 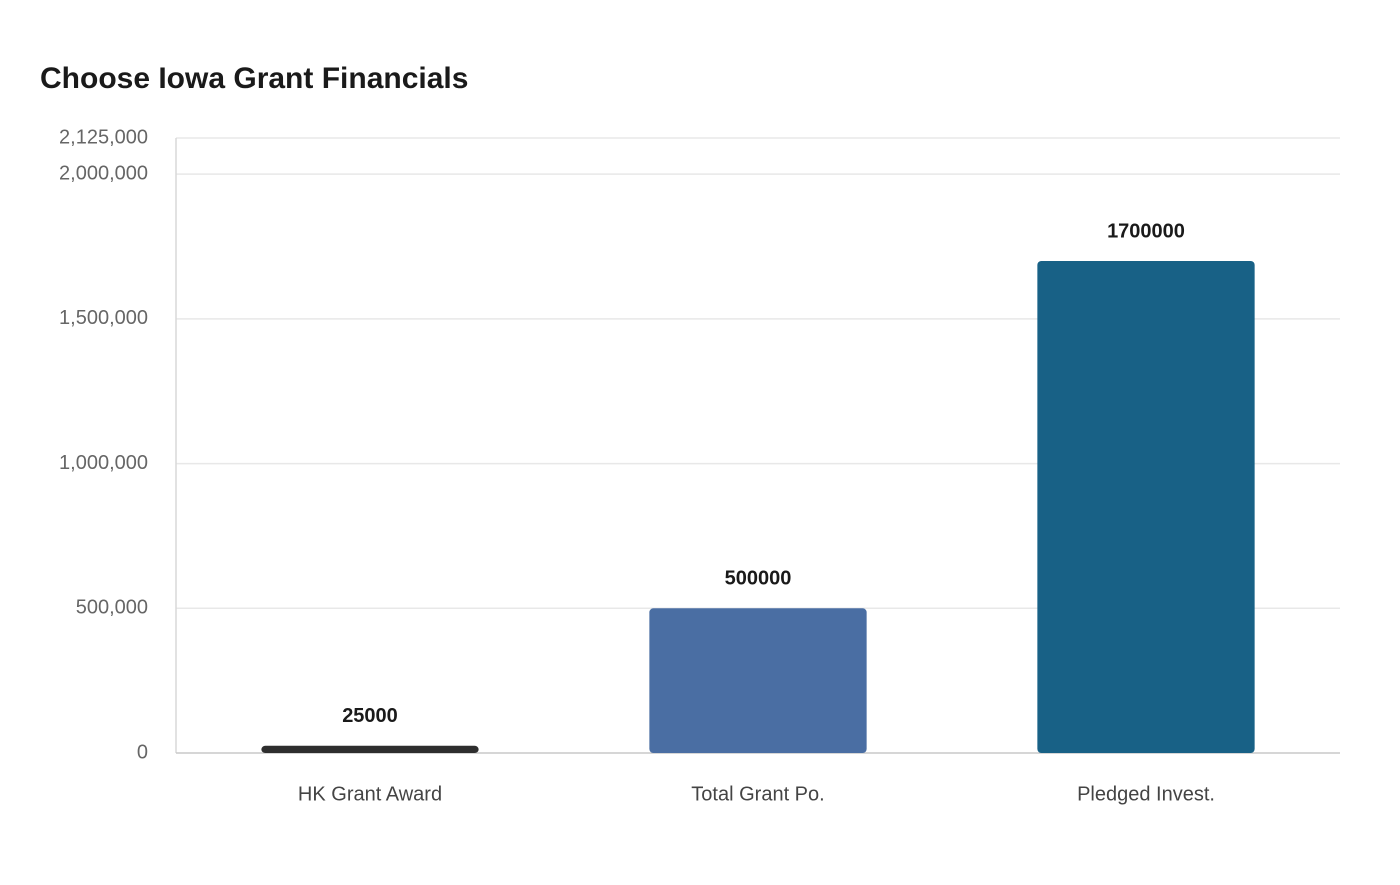 I want to click on y-tick-label: 2,000,000, so click(x=103, y=173).